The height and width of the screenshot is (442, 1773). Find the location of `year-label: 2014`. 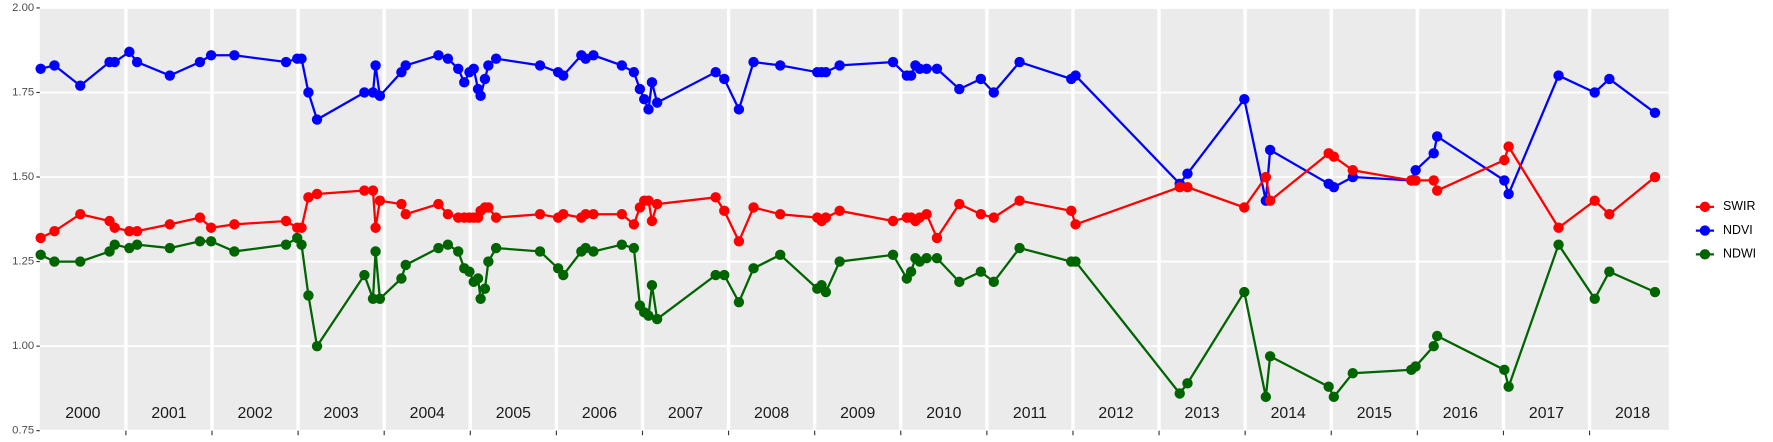

year-label: 2014 is located at coordinates (1288, 413).